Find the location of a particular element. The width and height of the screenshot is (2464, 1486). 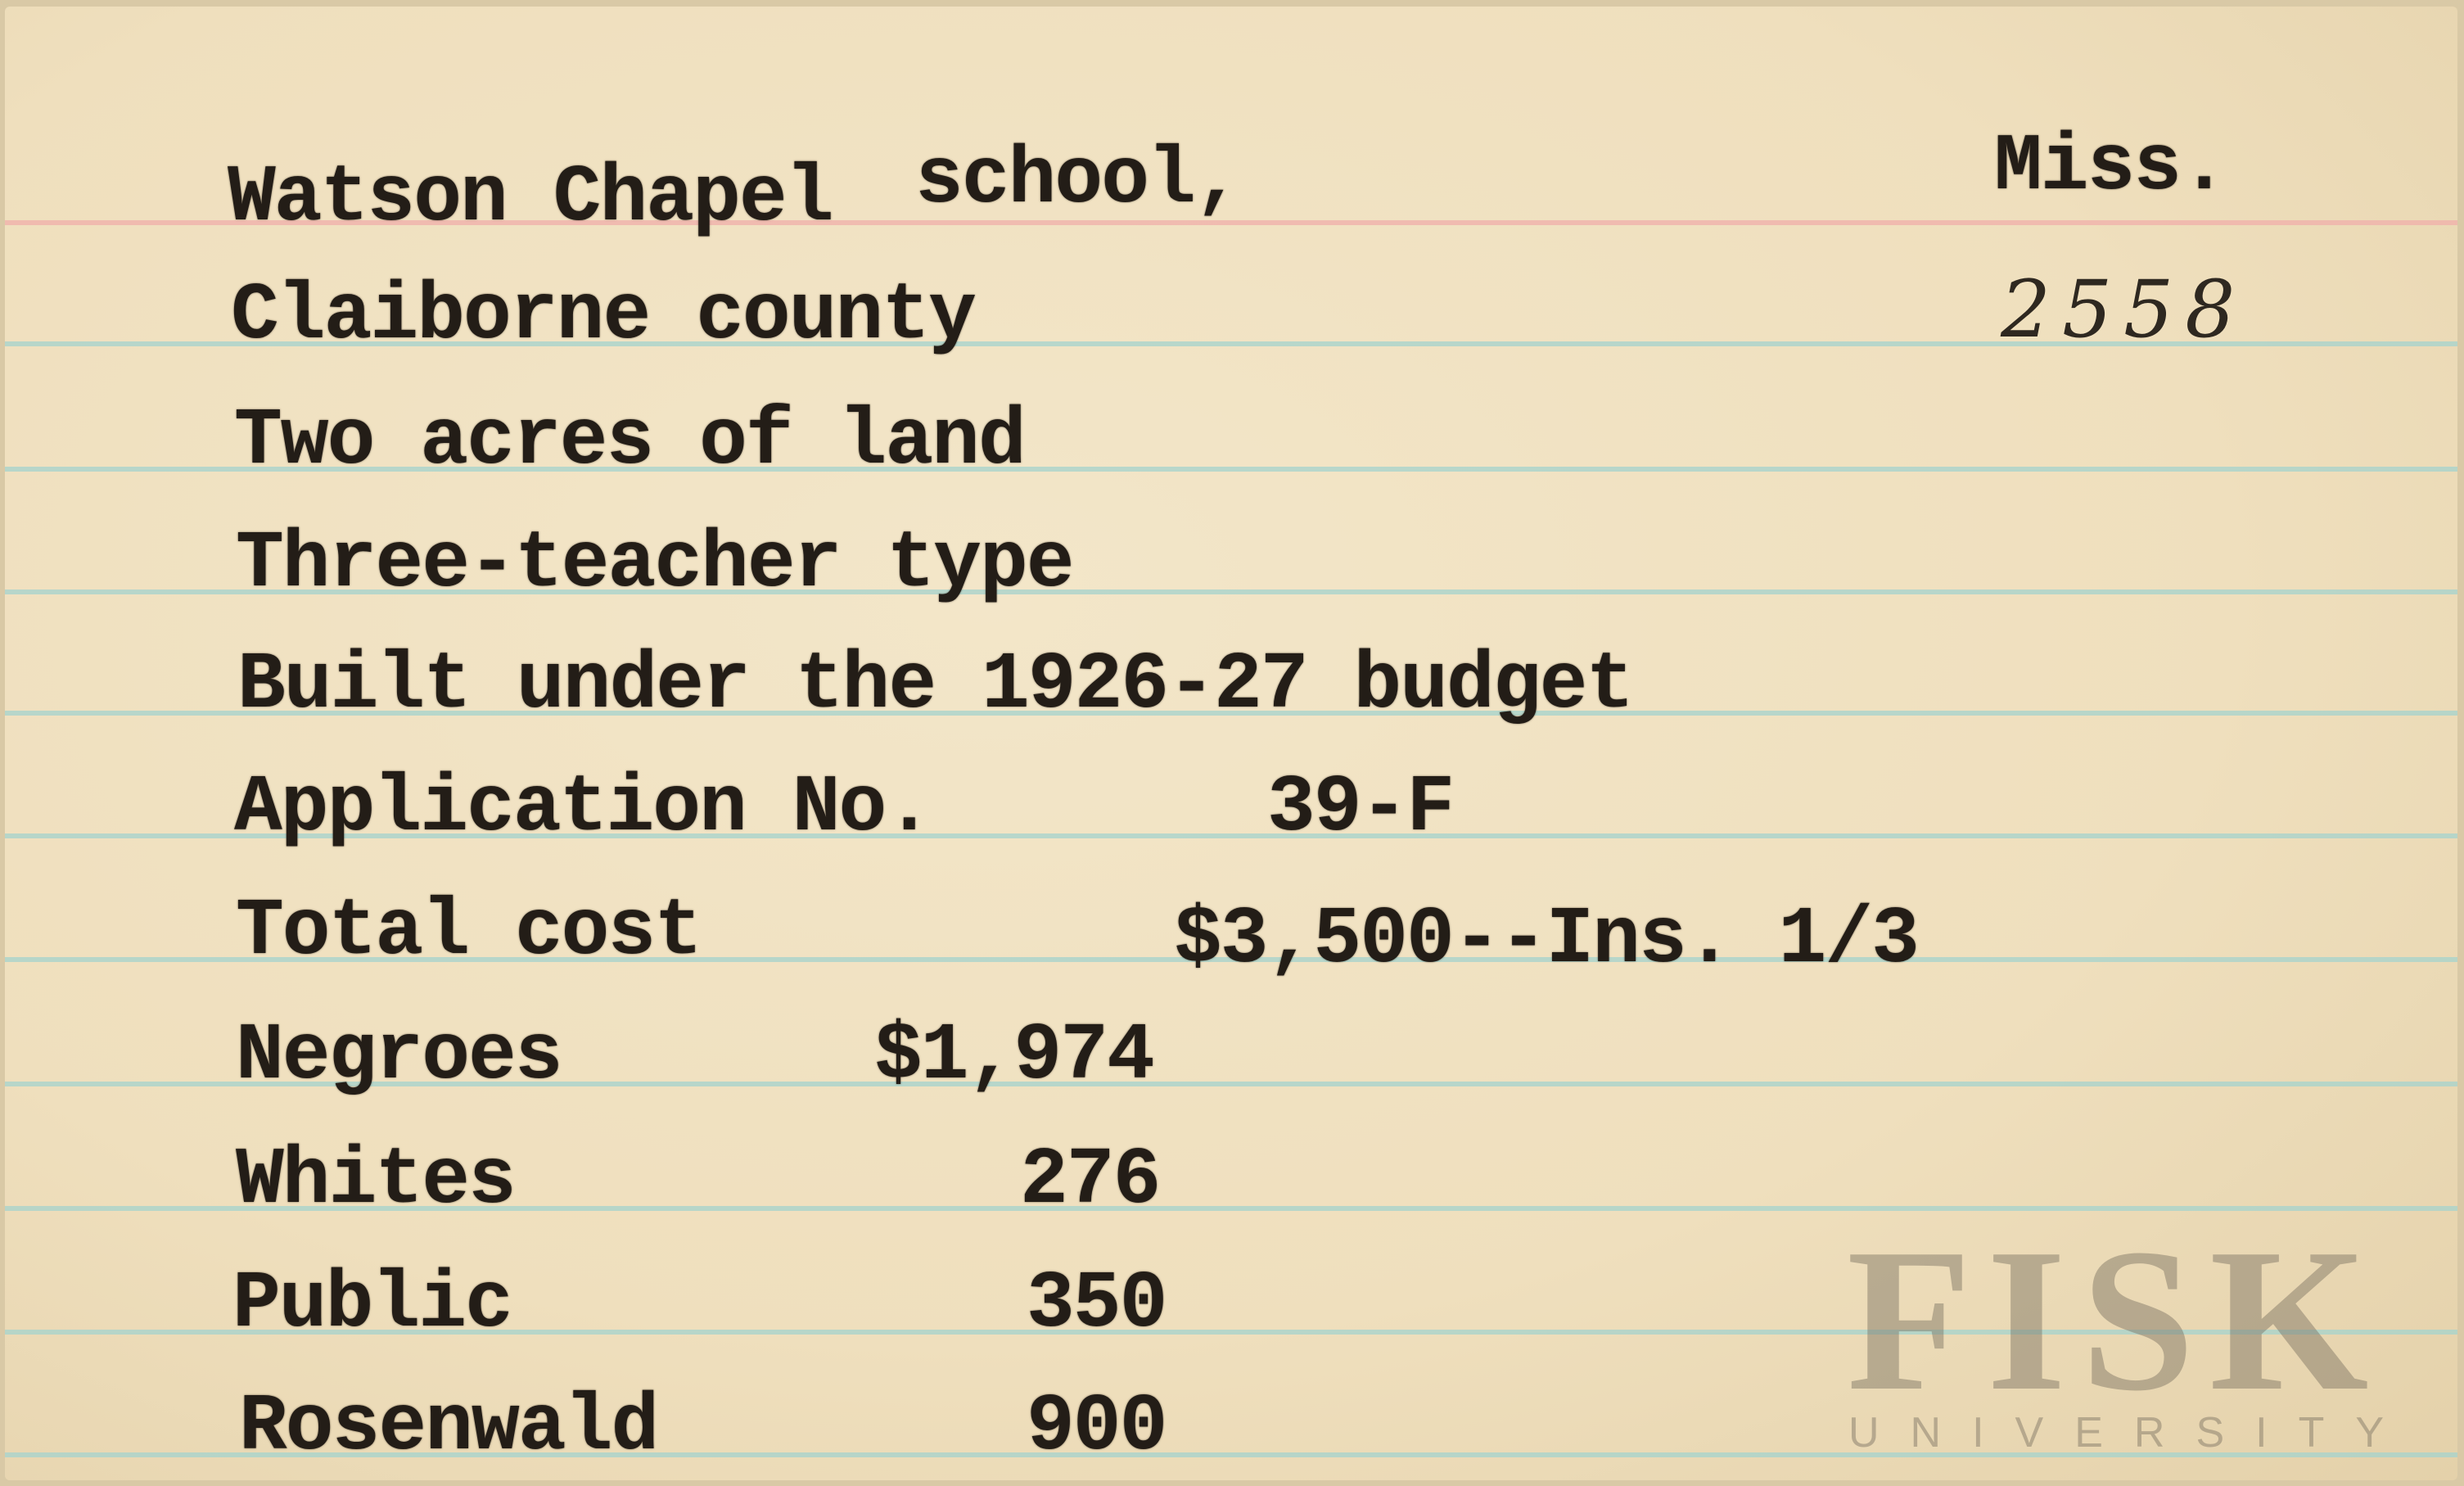

contribution-value: 350 is located at coordinates (1097, 1304).